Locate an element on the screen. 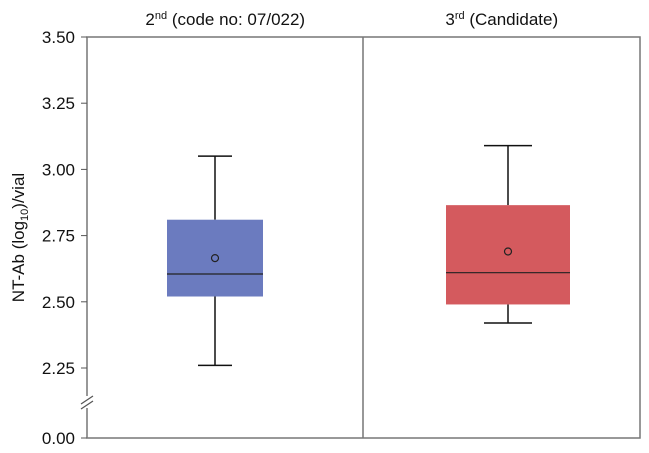  y-tick-label: 2.75 is located at coordinates (58, 236).